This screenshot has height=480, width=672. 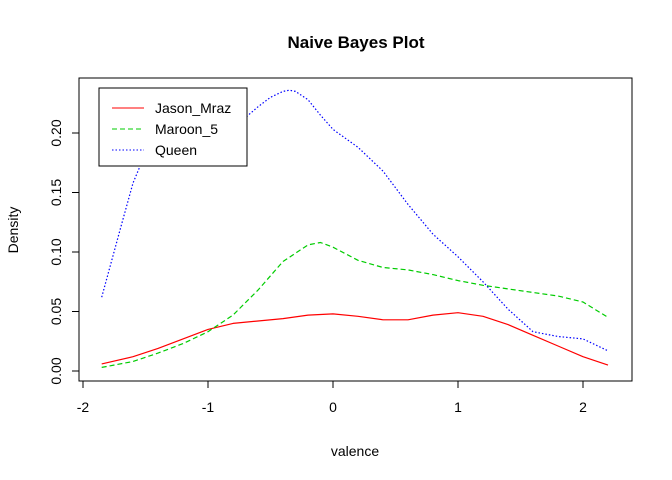 I want to click on legend-label-jason-mraz: Jason_Mraz, so click(x=193, y=108).